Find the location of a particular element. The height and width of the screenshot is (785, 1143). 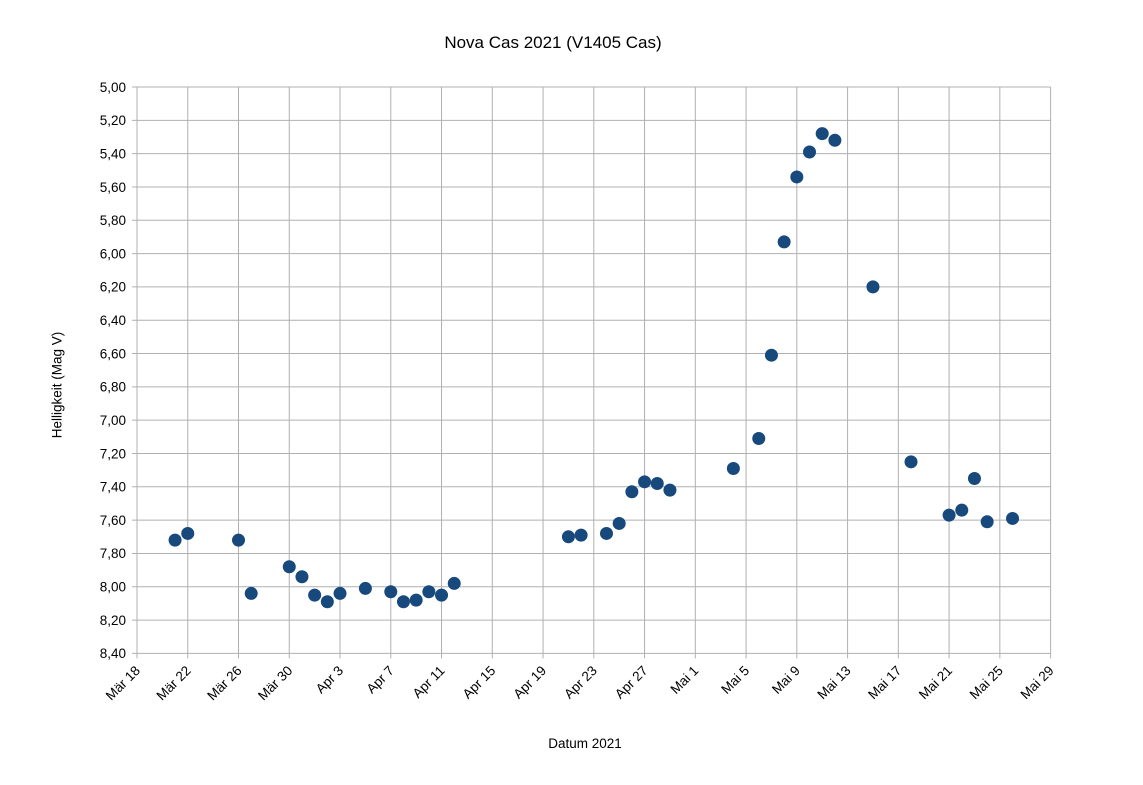

x-tick-label: Apr 27 is located at coordinates (631, 682).